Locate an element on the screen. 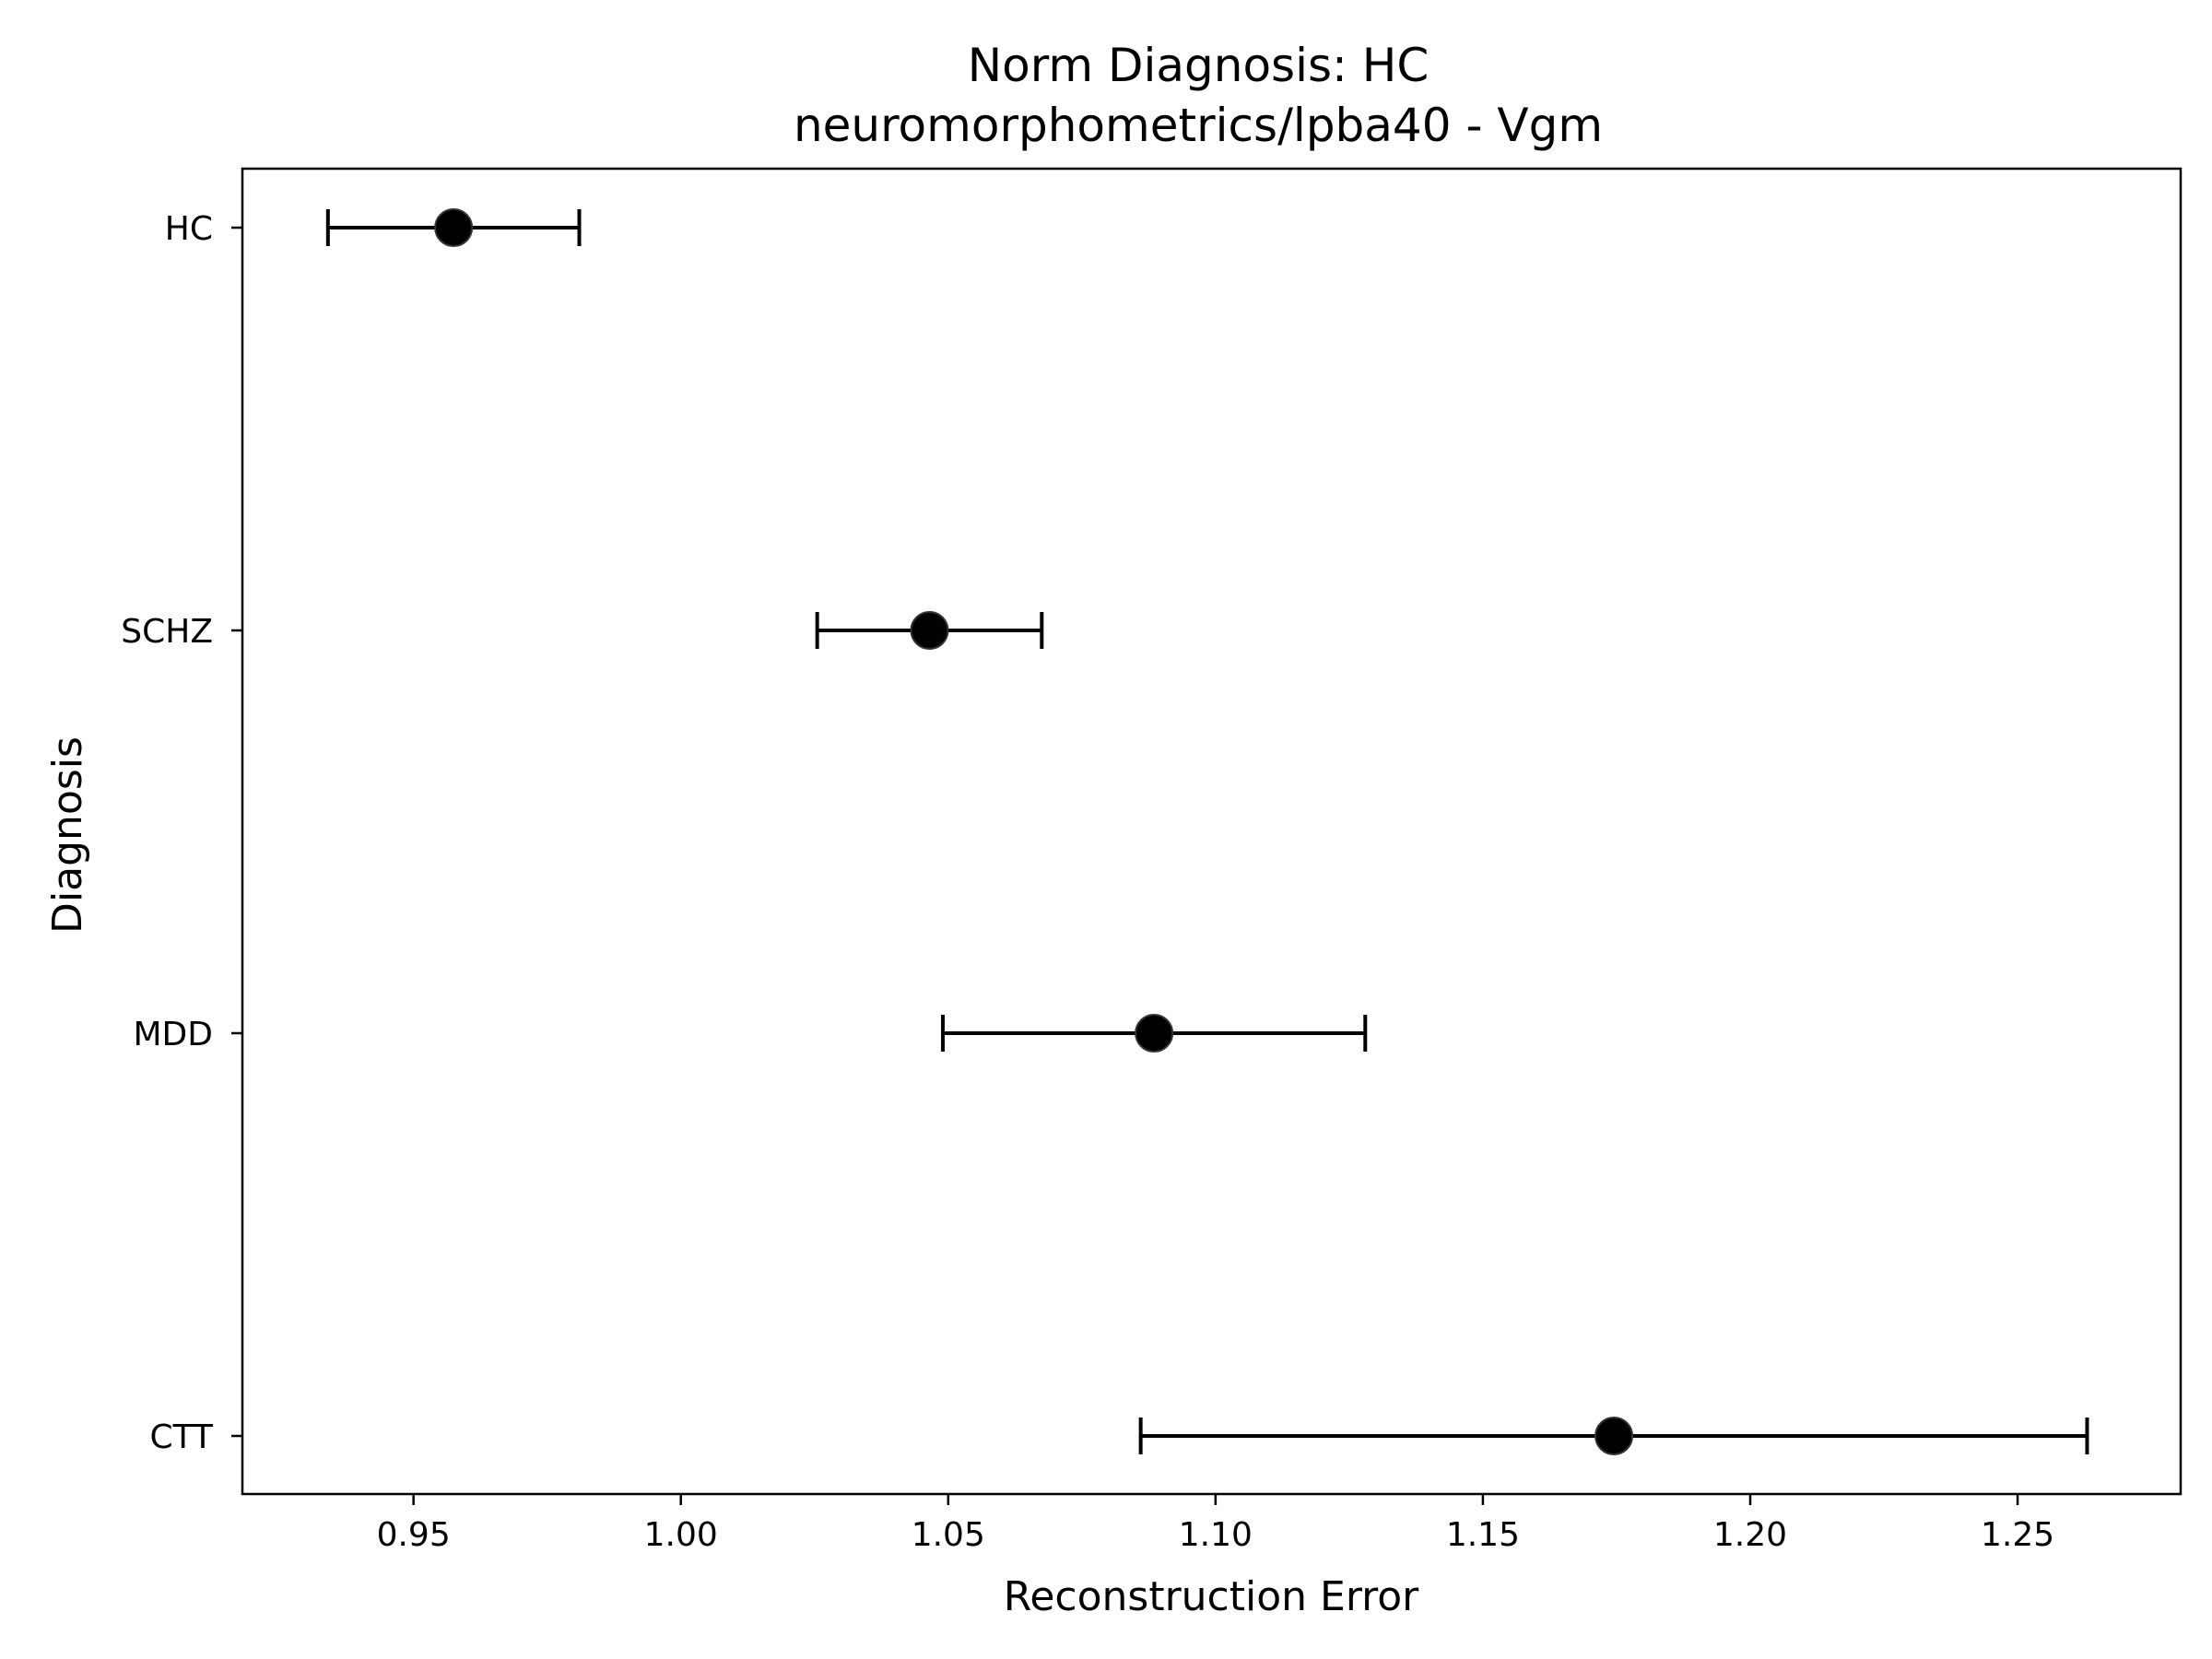 This screenshot has width=2212, height=1659. x-tick-label: 1.15 is located at coordinates (1483, 1535).